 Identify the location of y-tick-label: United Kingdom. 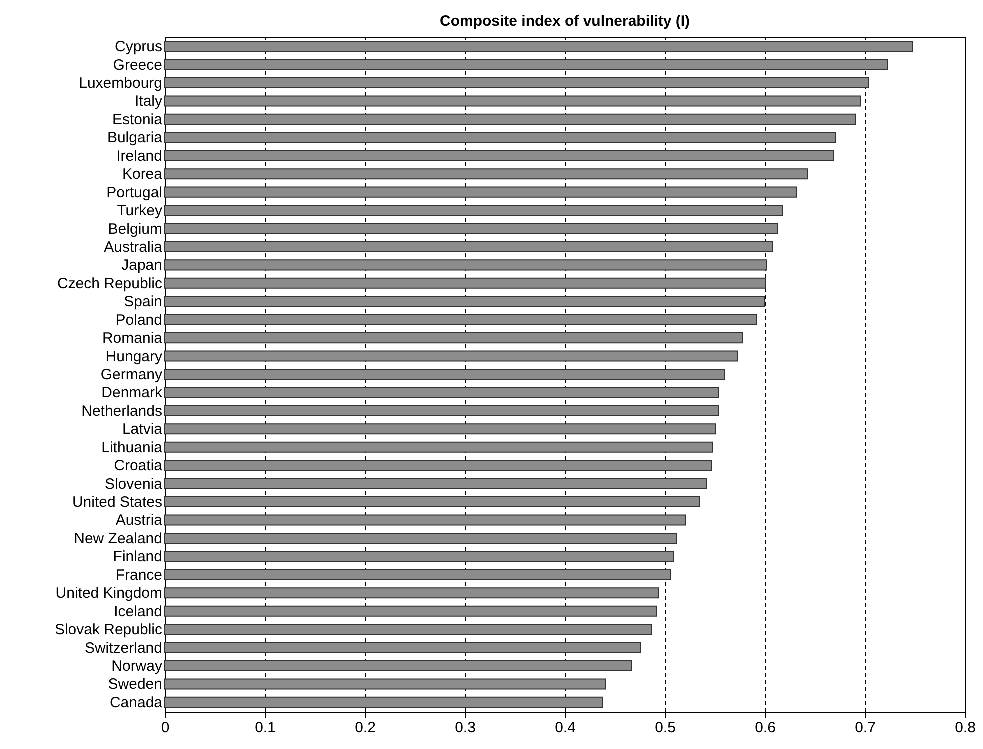
(109, 593).